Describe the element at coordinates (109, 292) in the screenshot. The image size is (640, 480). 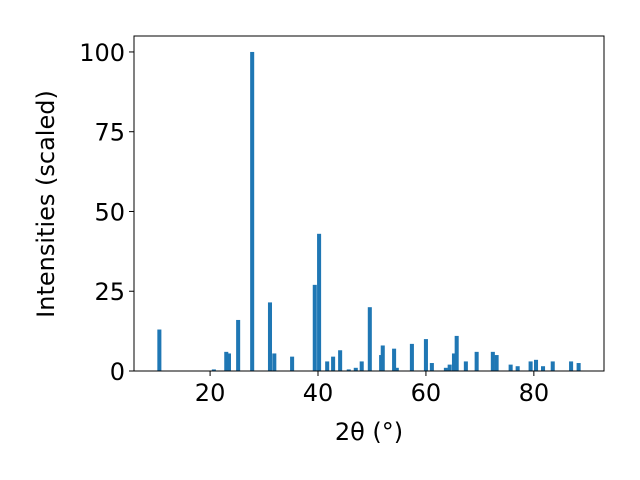
I see `y-tick-label: 25` at that location.